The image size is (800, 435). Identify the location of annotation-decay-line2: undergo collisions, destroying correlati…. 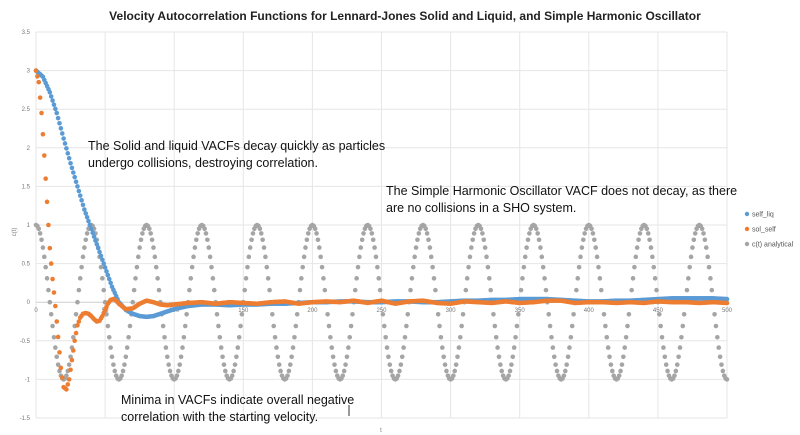
(203, 163).